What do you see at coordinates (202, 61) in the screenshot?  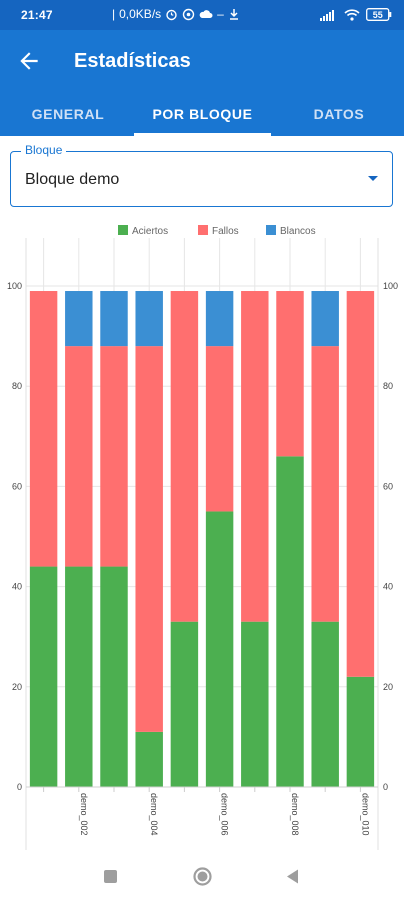 I see `app-bar: Estadísticas` at bounding box center [202, 61].